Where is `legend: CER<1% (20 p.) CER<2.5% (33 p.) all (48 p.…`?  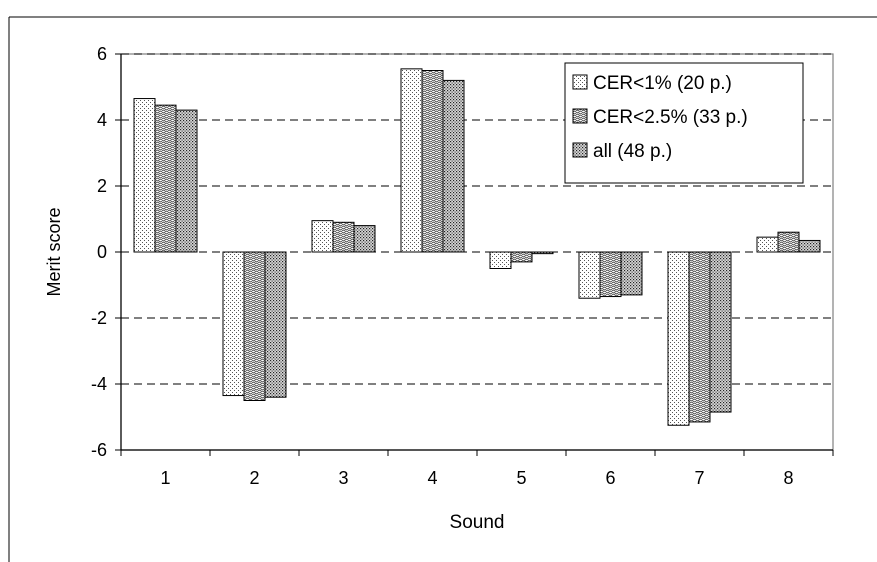
legend: CER<1% (20 p.) CER<2.5% (33 p.) all (48 p.… is located at coordinates (684, 123).